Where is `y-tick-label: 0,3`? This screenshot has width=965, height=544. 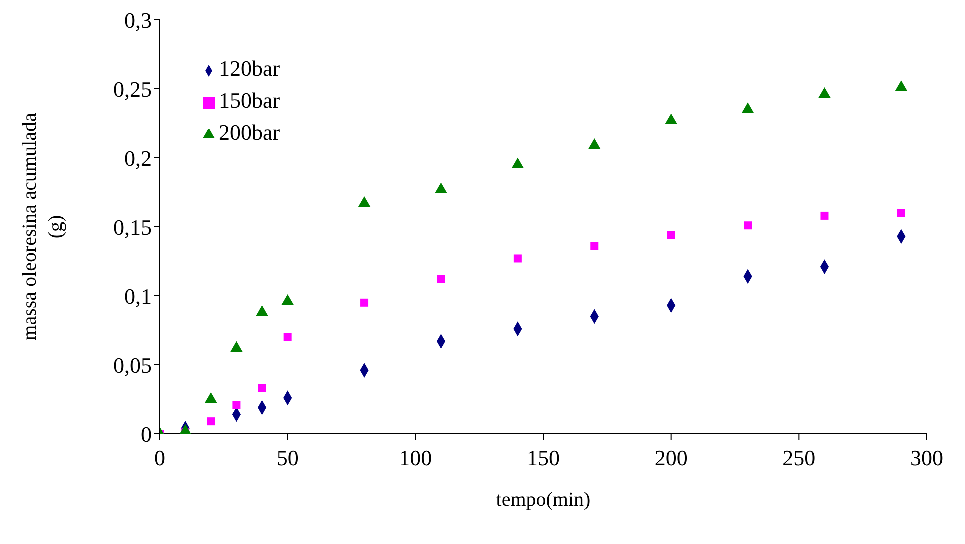
y-tick-label: 0,3 is located at coordinates (138, 20).